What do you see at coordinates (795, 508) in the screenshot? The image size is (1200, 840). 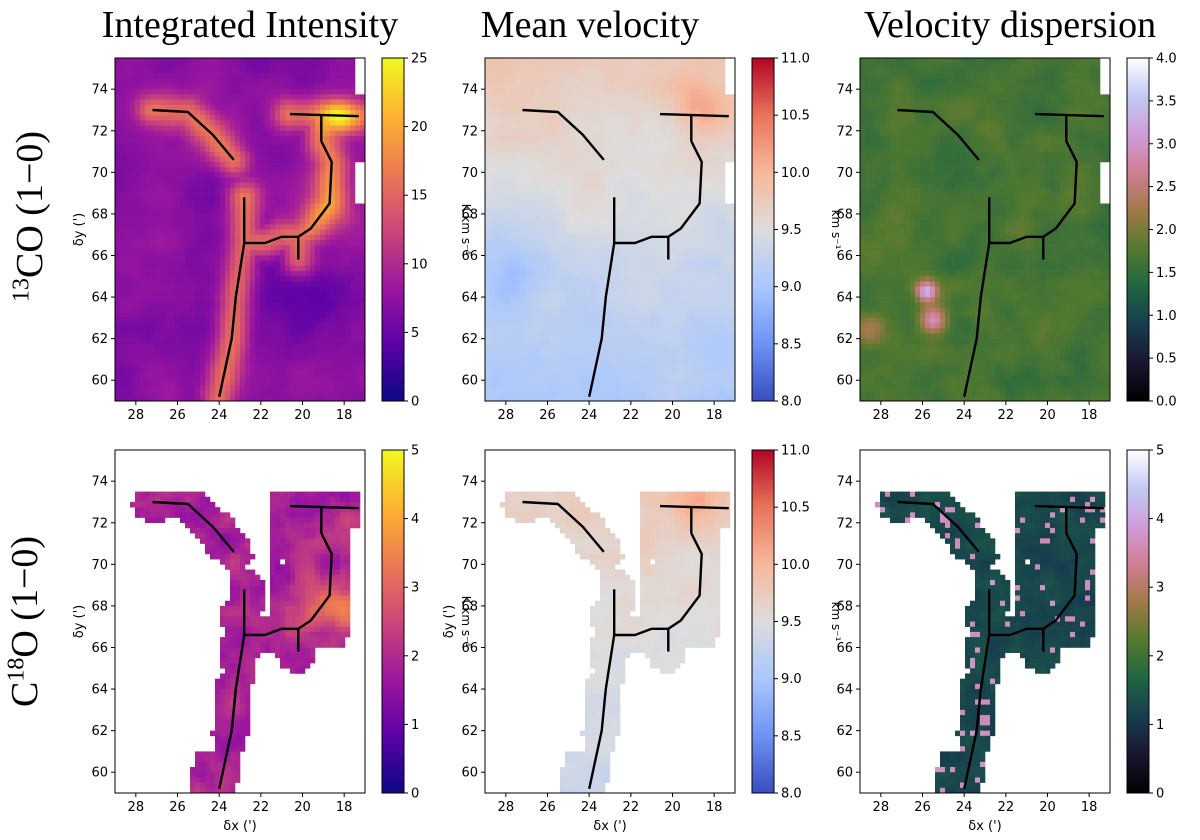 I see `colorbar-tick-label: 10.5` at bounding box center [795, 508].